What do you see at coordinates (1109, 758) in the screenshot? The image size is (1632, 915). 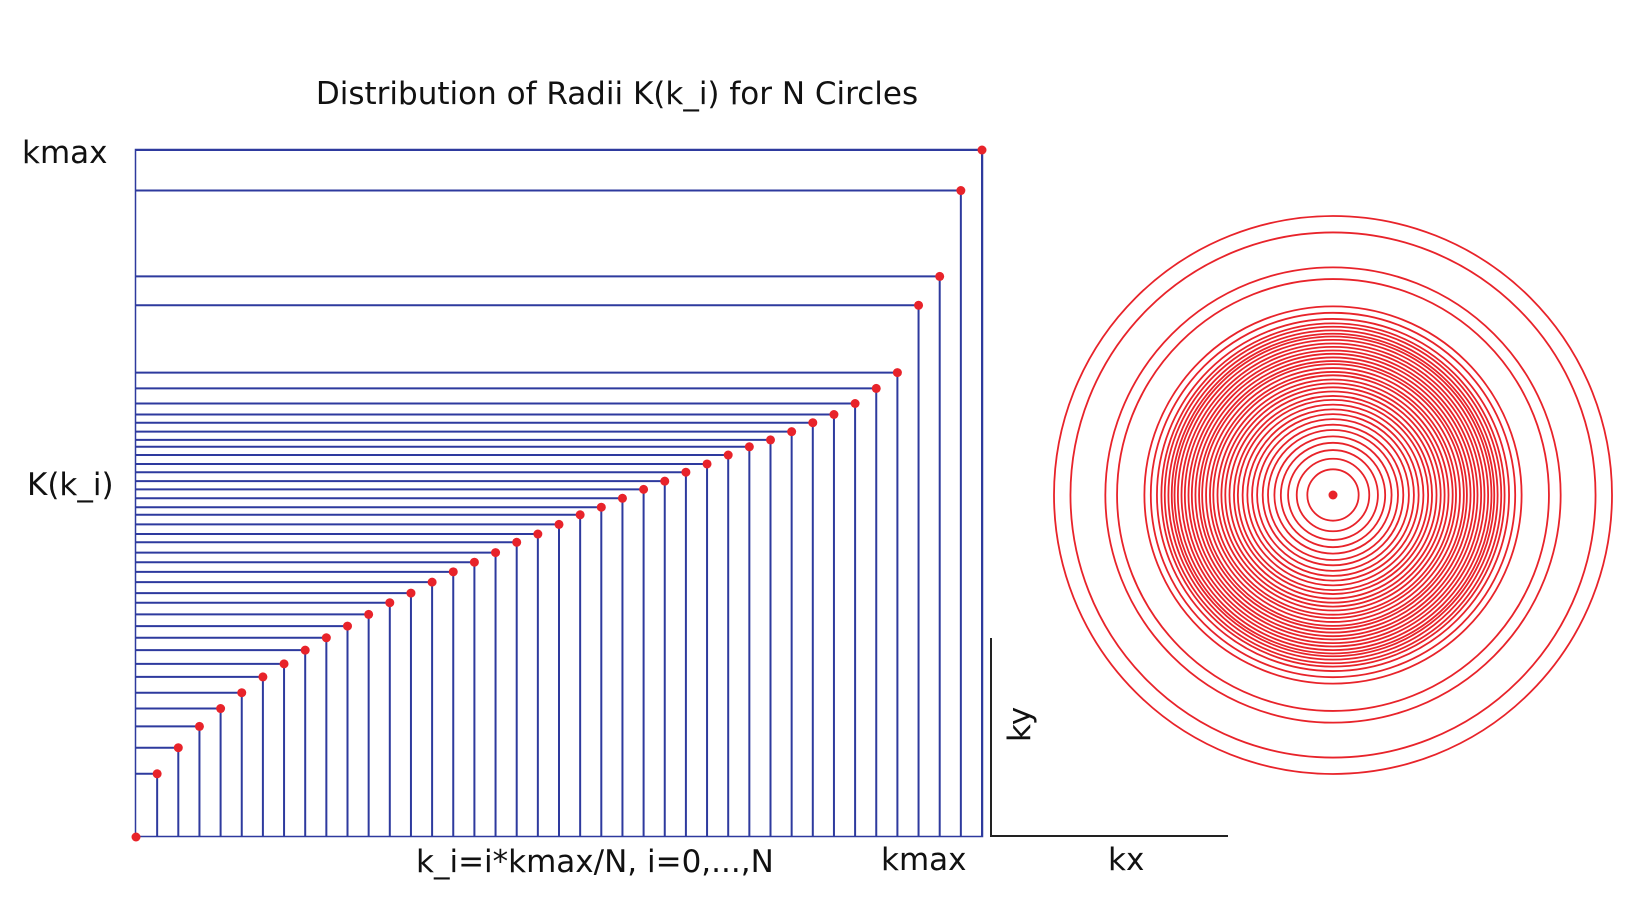 I see `kx-ky-axes: kx ky` at bounding box center [1109, 758].